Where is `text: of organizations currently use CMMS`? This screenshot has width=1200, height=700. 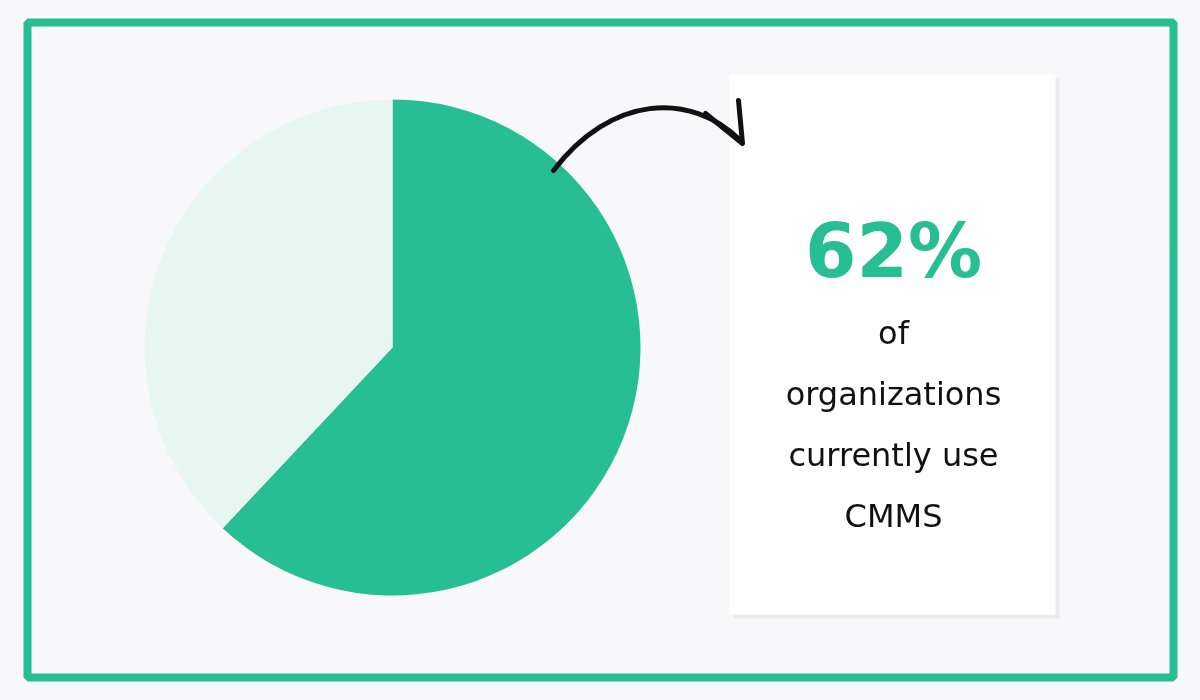 text: of organizations currently use CMMS is located at coordinates (893, 424).